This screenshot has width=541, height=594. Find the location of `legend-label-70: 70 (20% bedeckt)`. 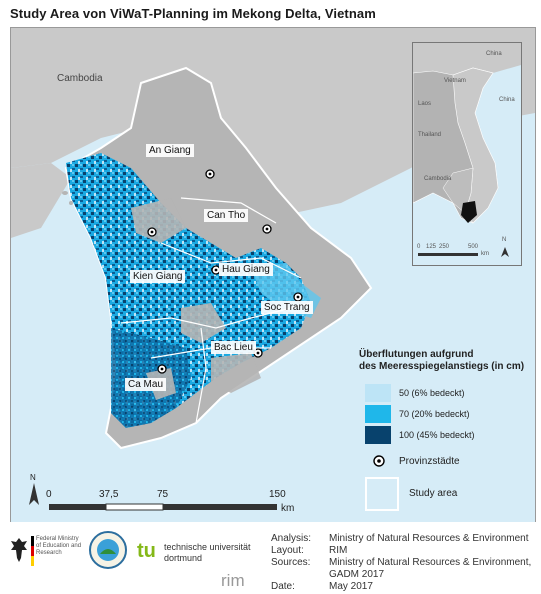

legend-label-70: 70 (20% bedeckt) is located at coordinates (434, 414).